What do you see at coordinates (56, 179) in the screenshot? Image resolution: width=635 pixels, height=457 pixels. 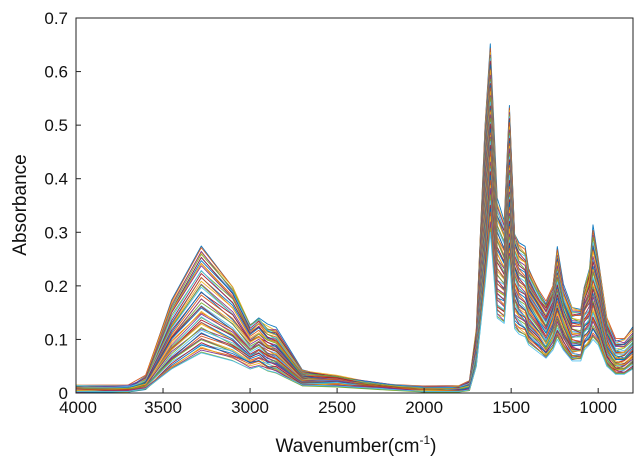 I see `y-tick-label: 0.4` at bounding box center [56, 179].